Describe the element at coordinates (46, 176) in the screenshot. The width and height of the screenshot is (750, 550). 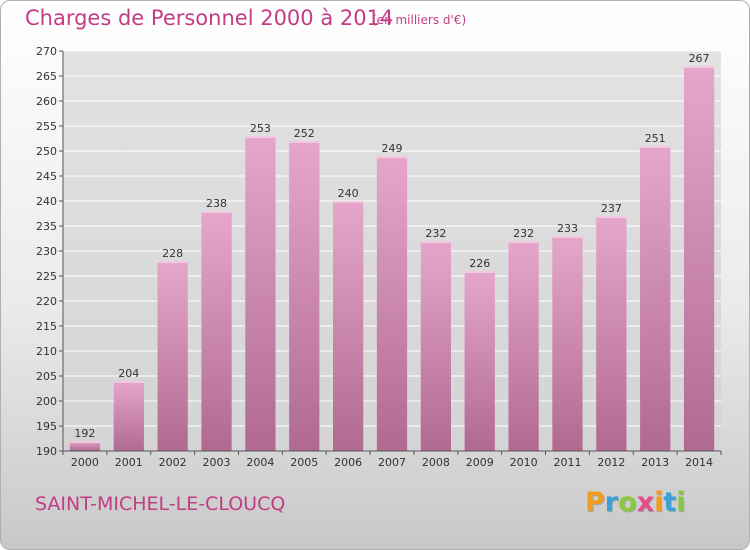
I see `y-tick-label: 245` at that location.